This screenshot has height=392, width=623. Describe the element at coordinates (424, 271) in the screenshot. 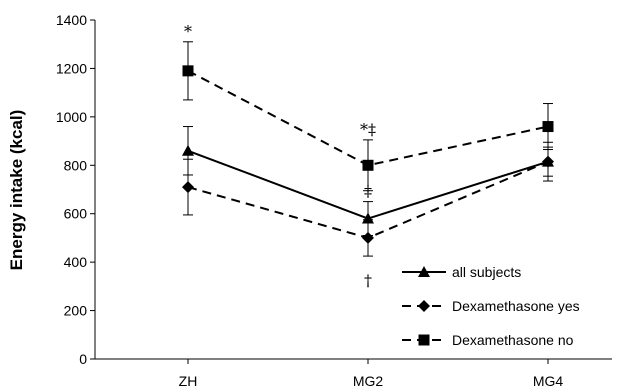

I see `legend-marker-all-subjects` at that location.